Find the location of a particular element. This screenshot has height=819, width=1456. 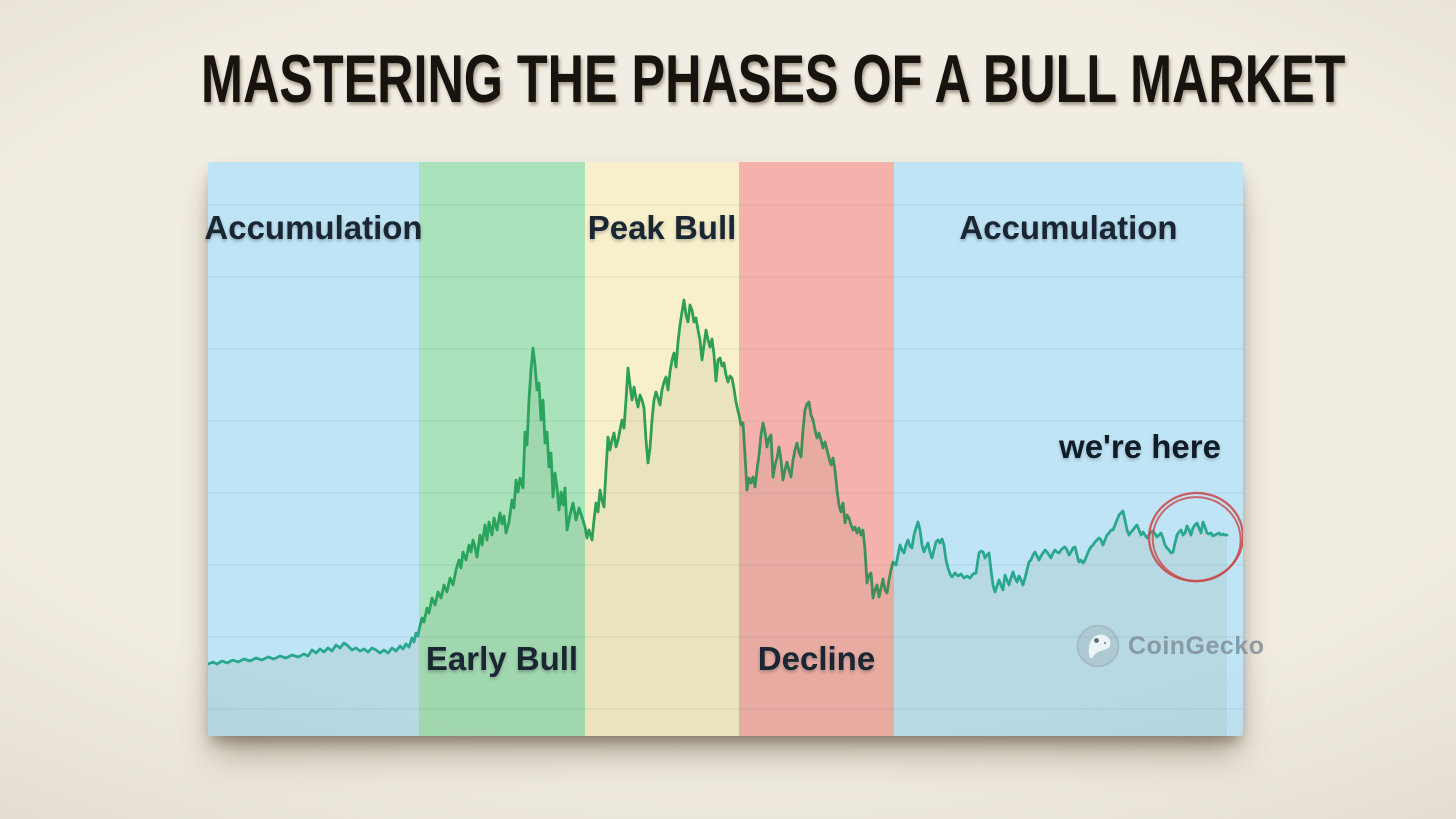

phase-label-peak-bull-2: Peak Bull is located at coordinates (662, 227).